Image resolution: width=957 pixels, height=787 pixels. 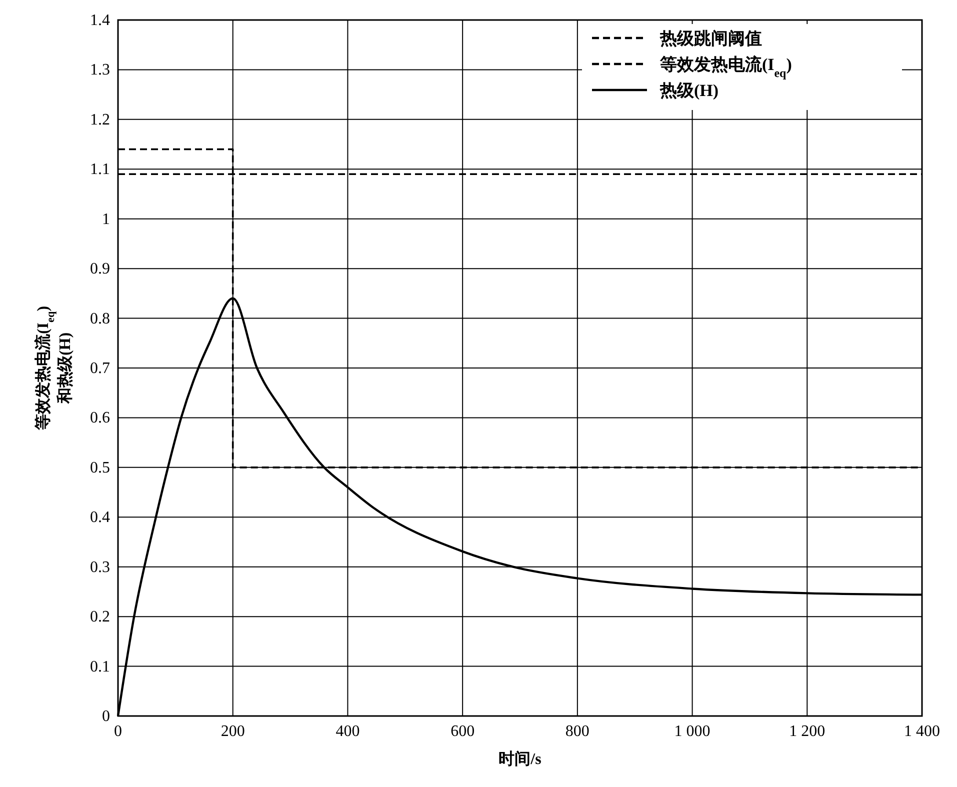 I want to click on x-tick-label: 1 000, so click(x=692, y=731).